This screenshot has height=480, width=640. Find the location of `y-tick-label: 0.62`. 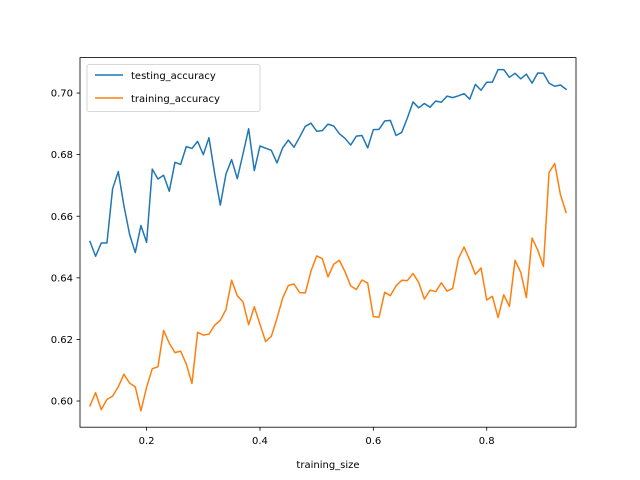

y-tick-label: 0.62 is located at coordinates (62, 340).